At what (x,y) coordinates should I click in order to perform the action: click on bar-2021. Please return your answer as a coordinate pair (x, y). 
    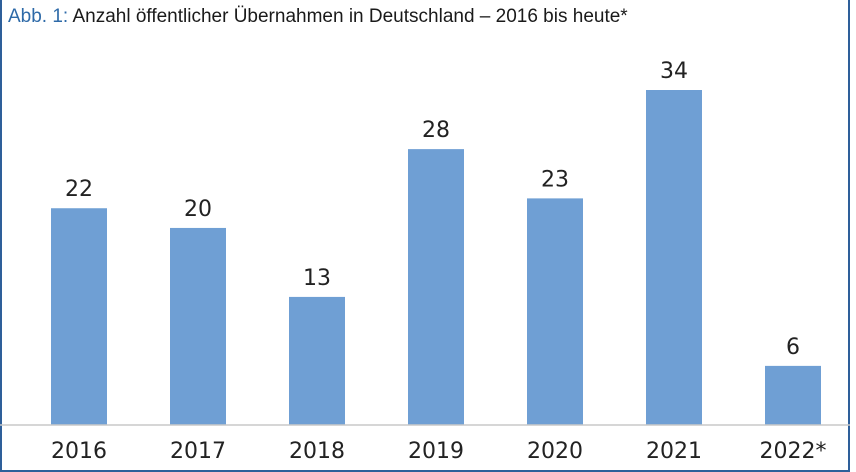
    Looking at the image, I should click on (674, 257).